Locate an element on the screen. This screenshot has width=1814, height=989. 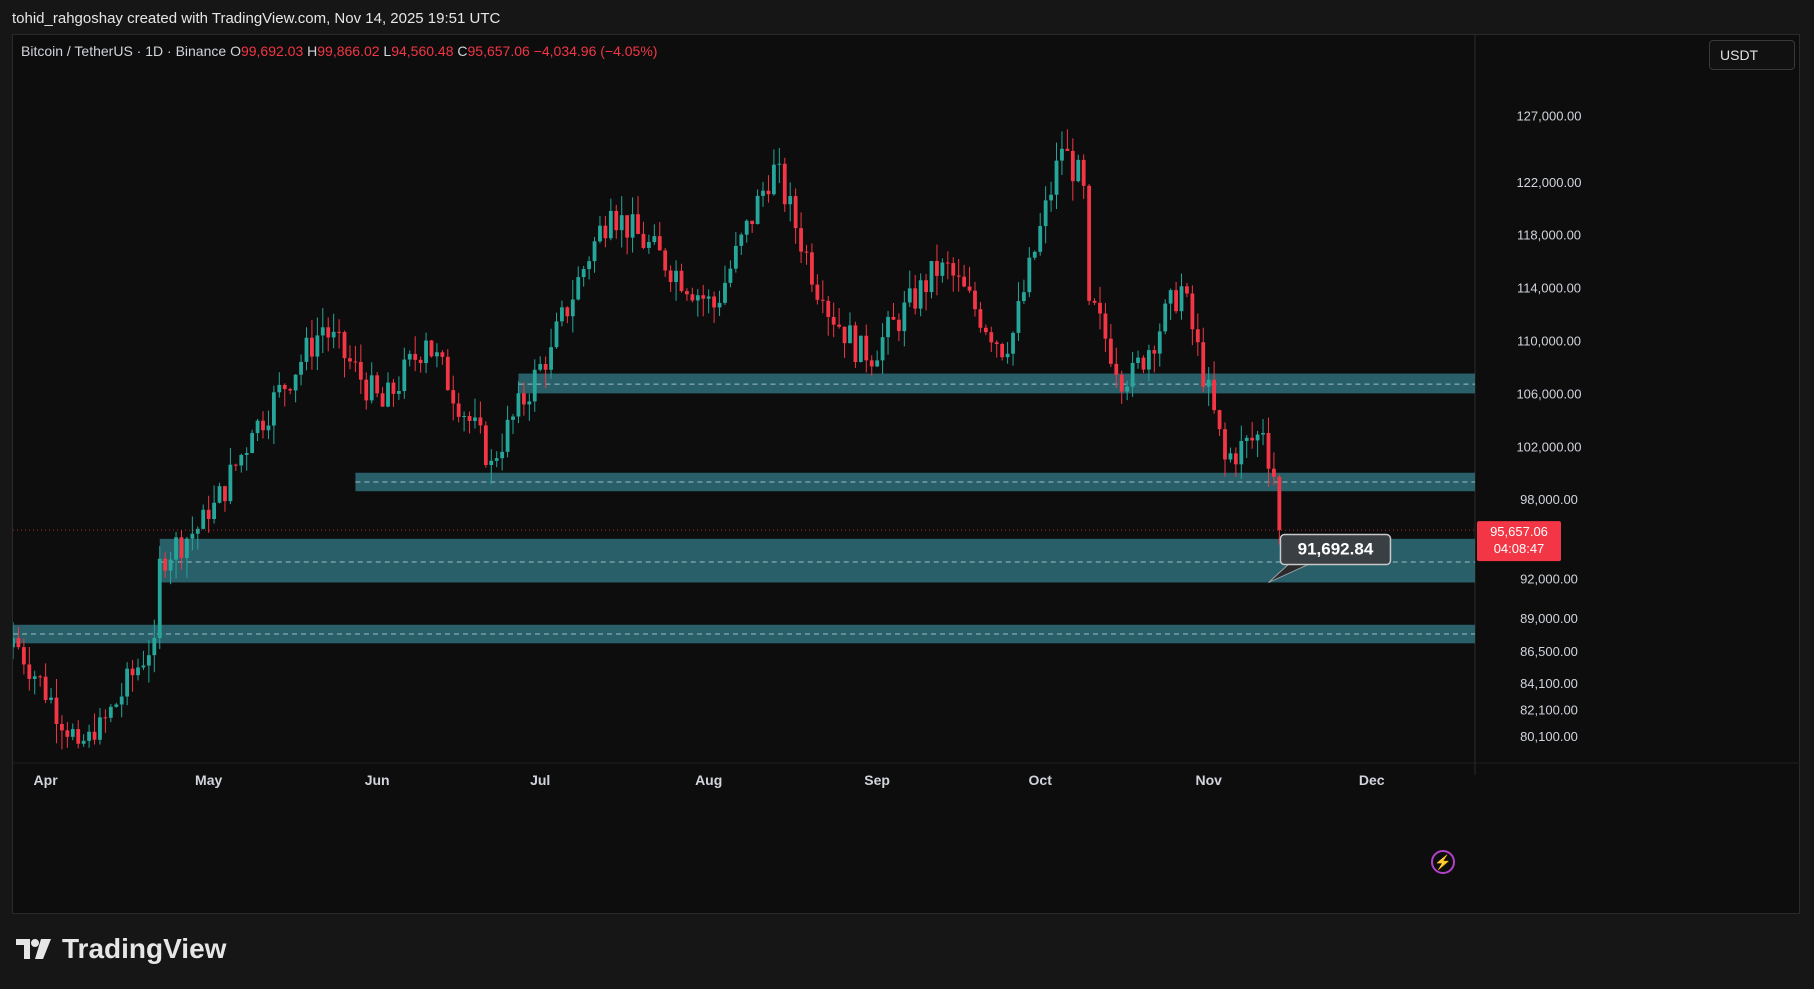
high-label: H is located at coordinates (312, 51).